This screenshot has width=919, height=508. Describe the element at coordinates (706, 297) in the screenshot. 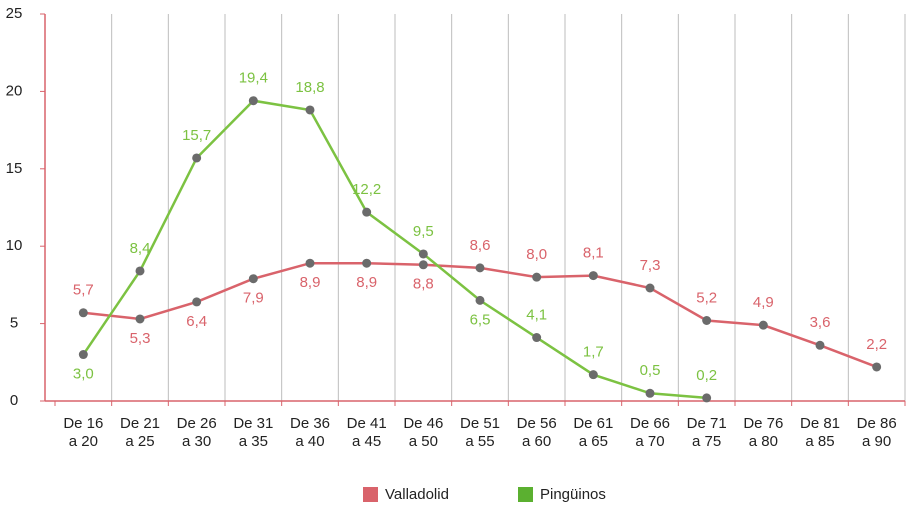

I see `data-label: 5,2` at that location.